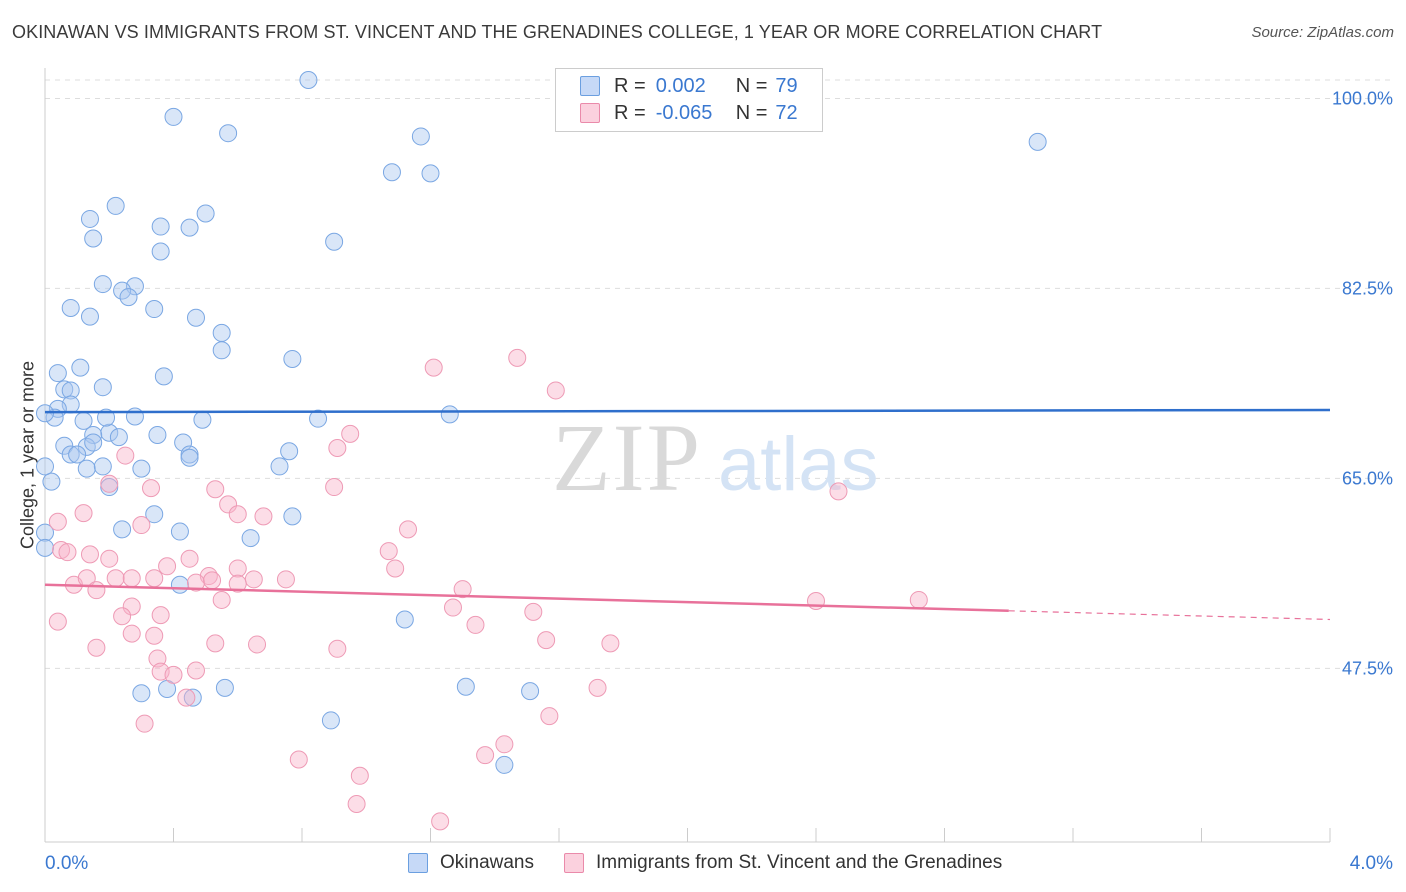 The image size is (1406, 892). What do you see at coordinates (684, 112) in the screenshot?
I see `legend-r-value: -0.065` at bounding box center [684, 112].